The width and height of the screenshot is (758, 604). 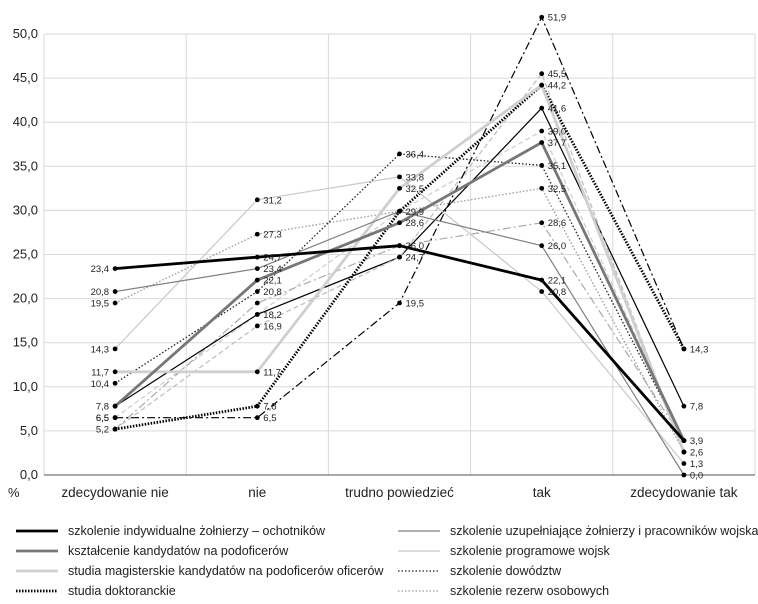 What do you see at coordinates (415, 177) in the screenshot?
I see `data-label: 33,8` at bounding box center [415, 177].